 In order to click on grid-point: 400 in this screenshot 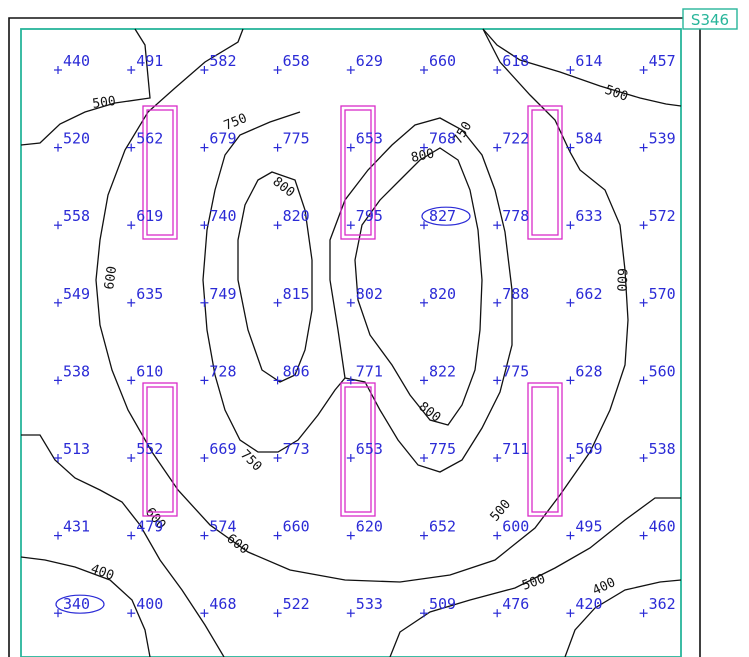, I will do `click(145, 606)`.